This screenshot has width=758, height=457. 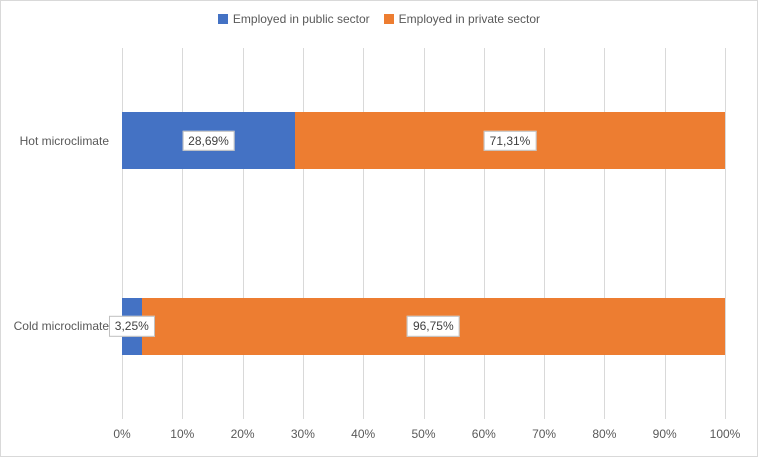 What do you see at coordinates (725, 434) in the screenshot?
I see `x-axis-tick-label: 100%` at bounding box center [725, 434].